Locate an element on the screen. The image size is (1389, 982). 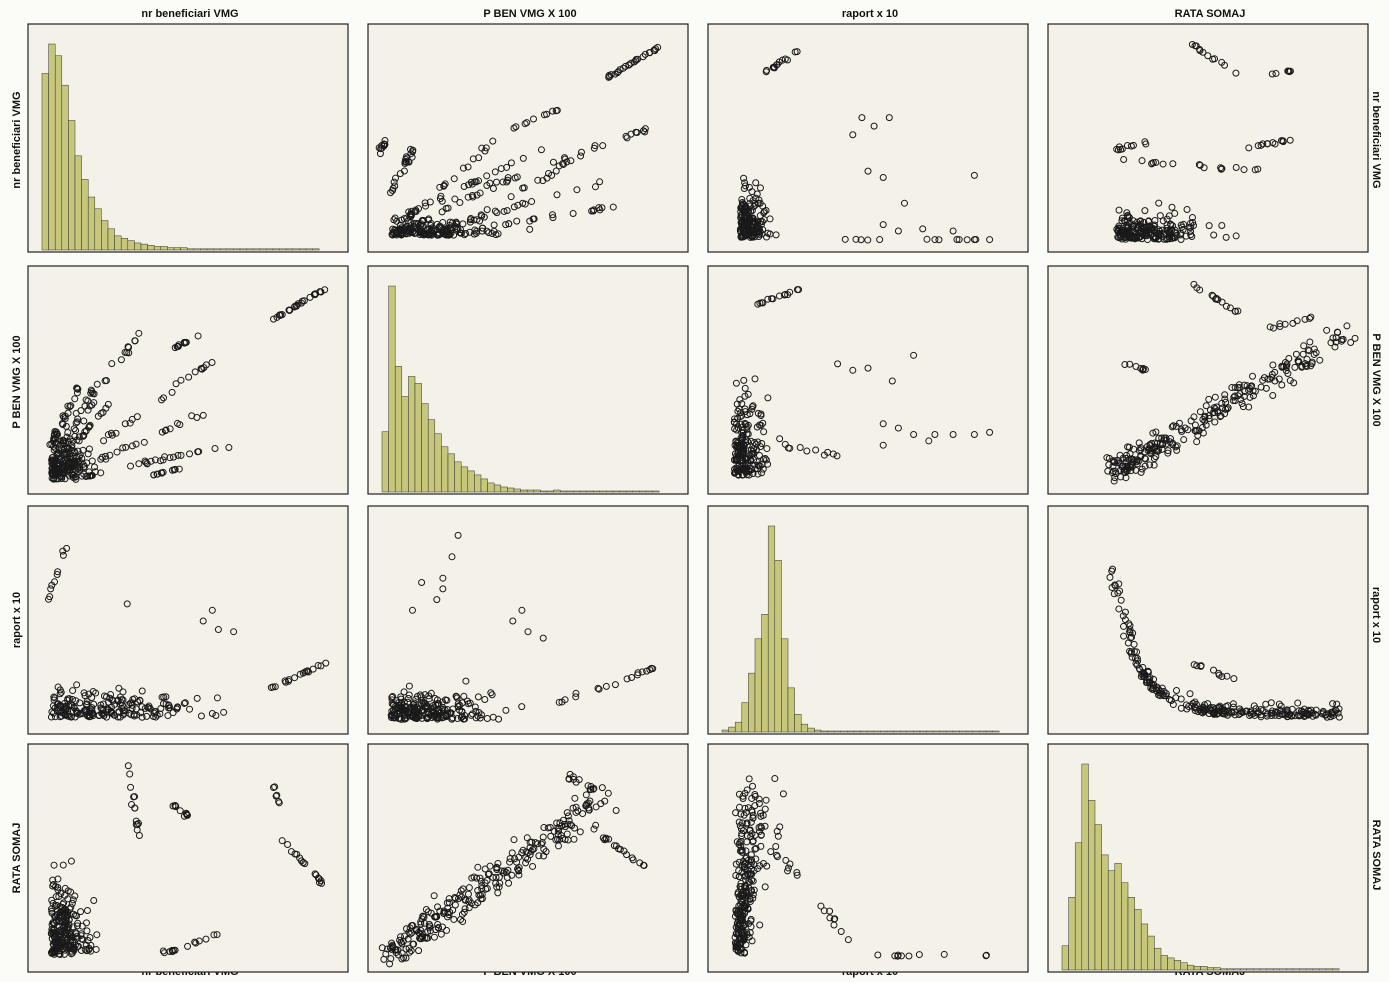
top-label-p-ben: P BEN VMG X 100 is located at coordinates (530, 14).